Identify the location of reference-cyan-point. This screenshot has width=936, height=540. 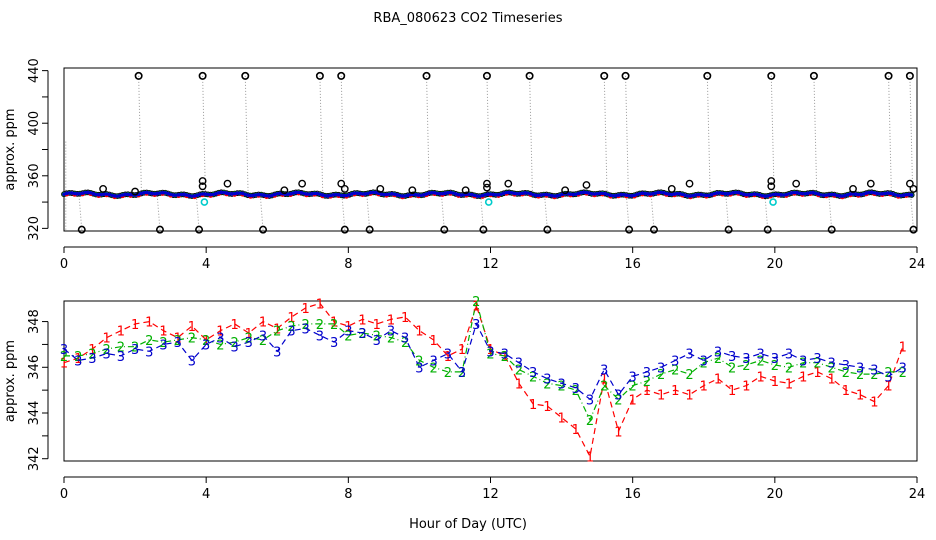
(204, 202).